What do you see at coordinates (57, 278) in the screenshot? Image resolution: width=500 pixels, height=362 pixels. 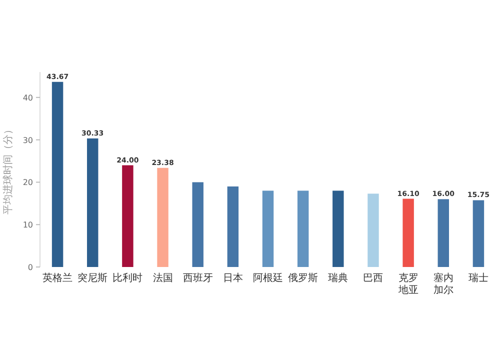 I see `x-tick-label: 英格兰` at bounding box center [57, 278].